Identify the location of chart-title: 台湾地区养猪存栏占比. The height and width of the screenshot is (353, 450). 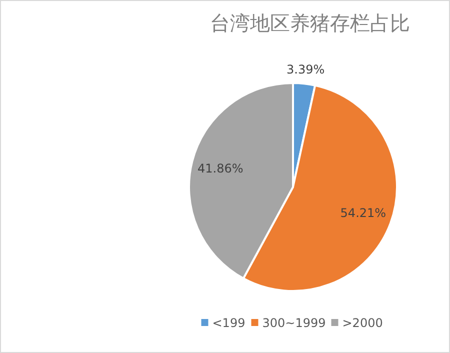
(310, 23).